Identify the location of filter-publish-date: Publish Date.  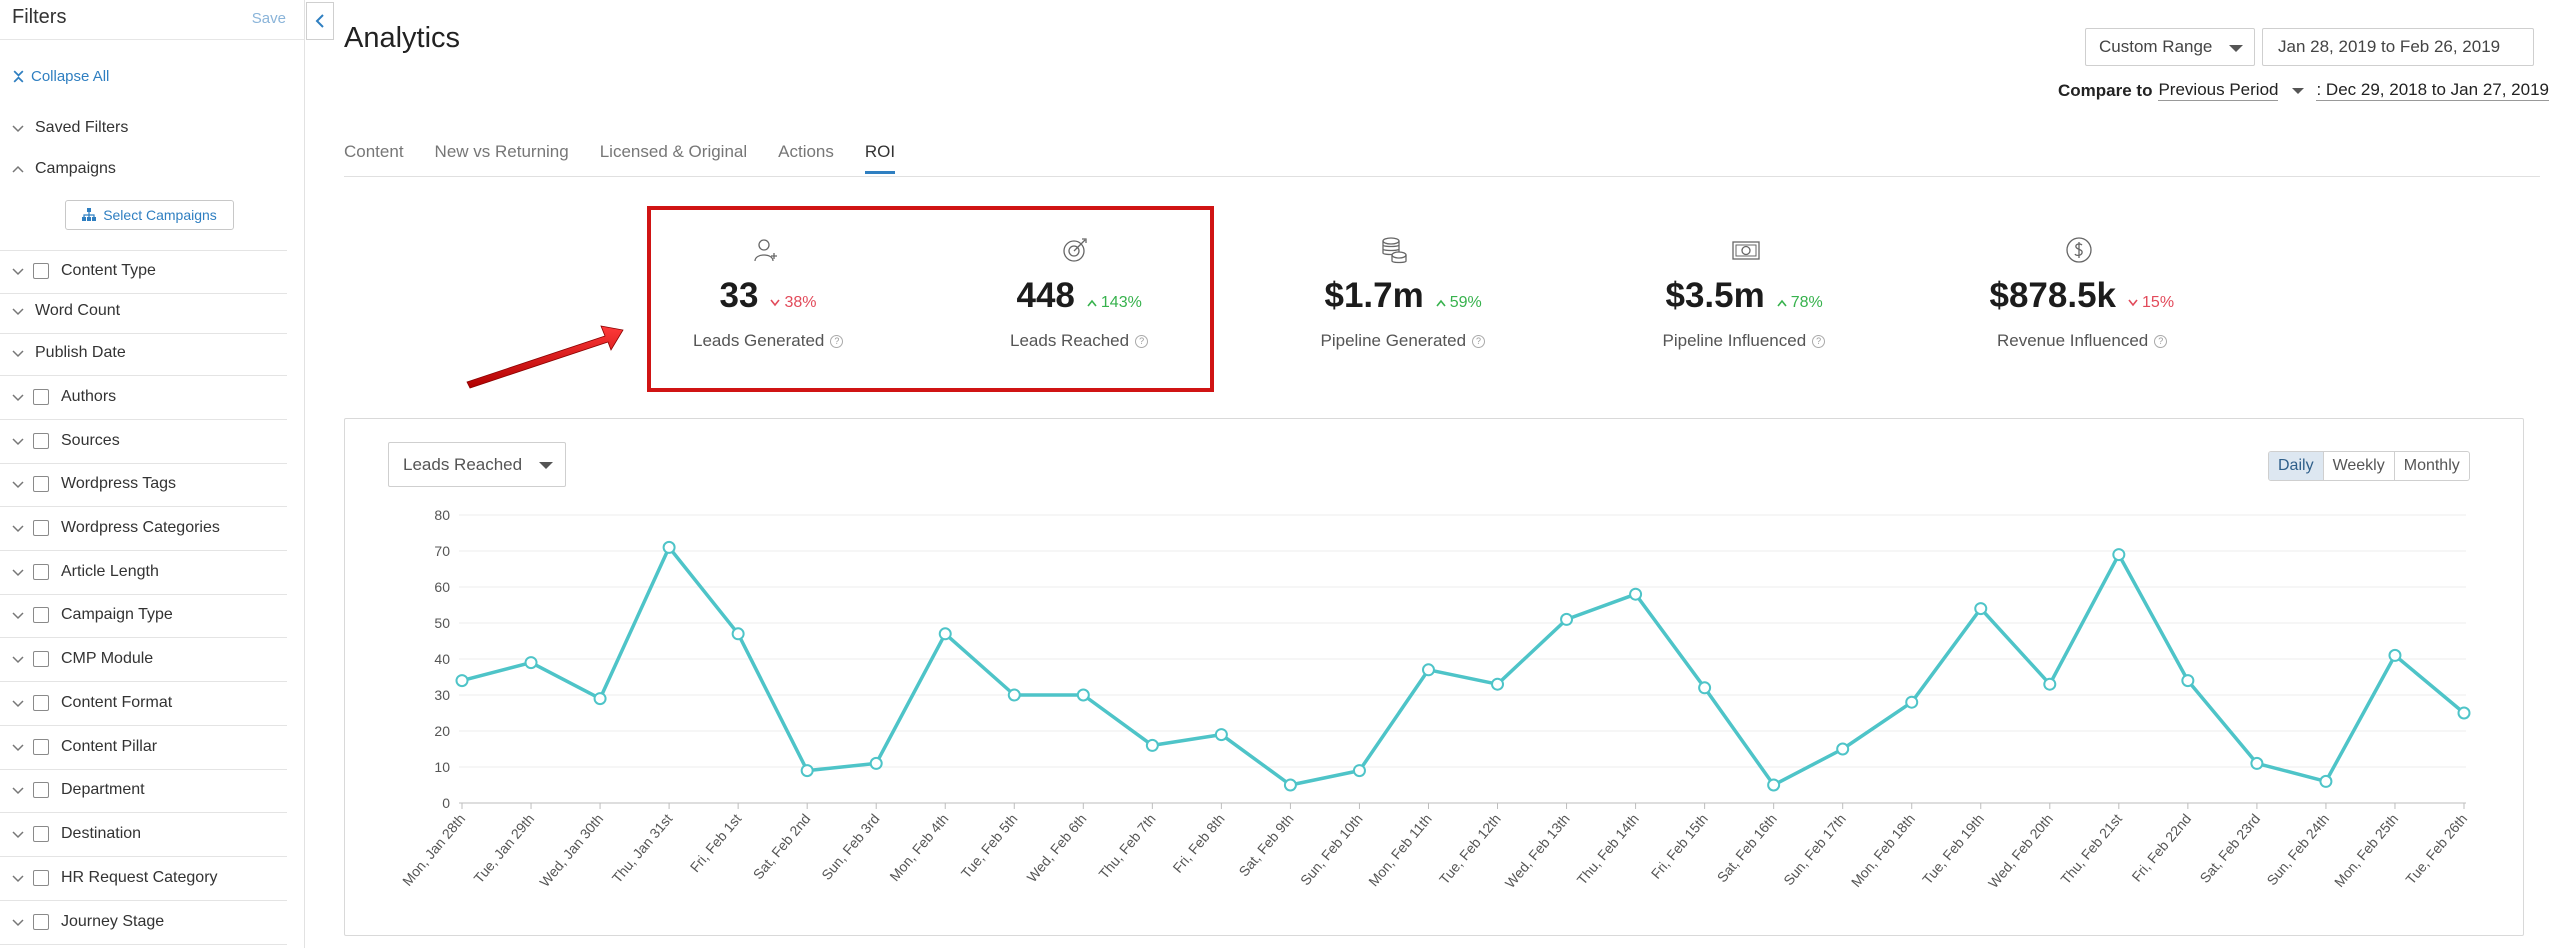
(152, 353).